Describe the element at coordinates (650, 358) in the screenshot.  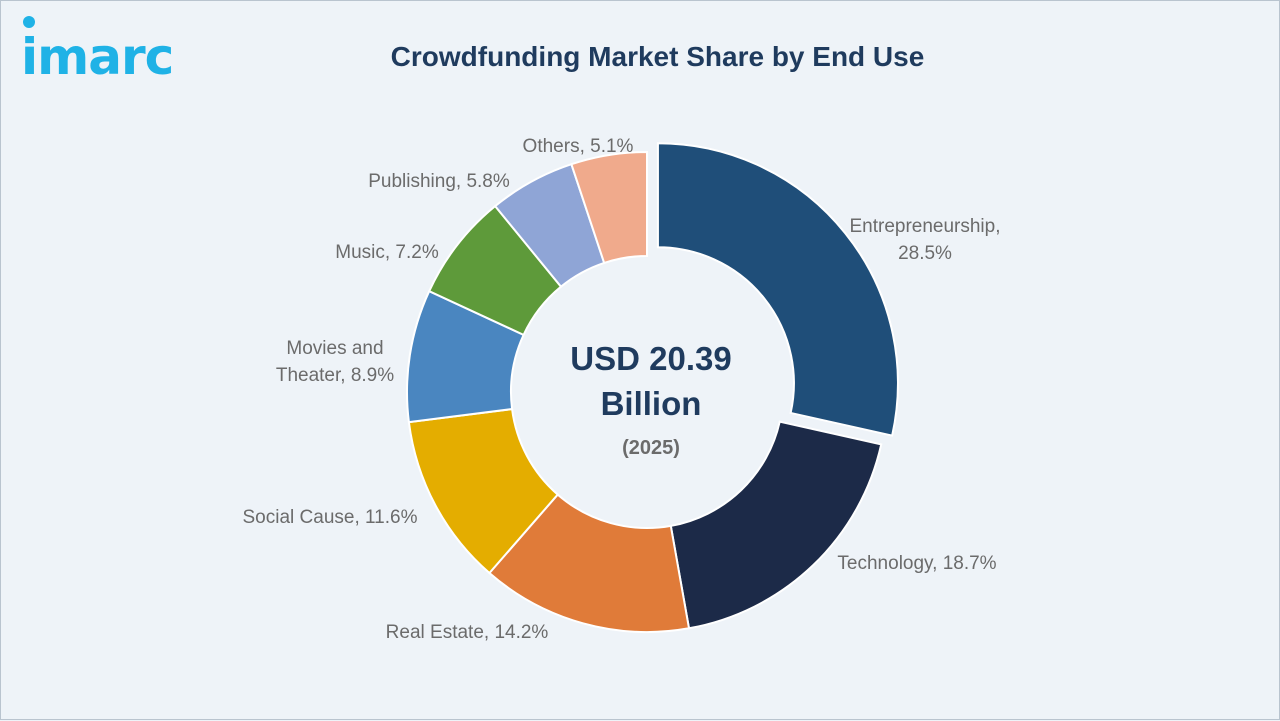
I see `center-value: USD 20.39` at that location.